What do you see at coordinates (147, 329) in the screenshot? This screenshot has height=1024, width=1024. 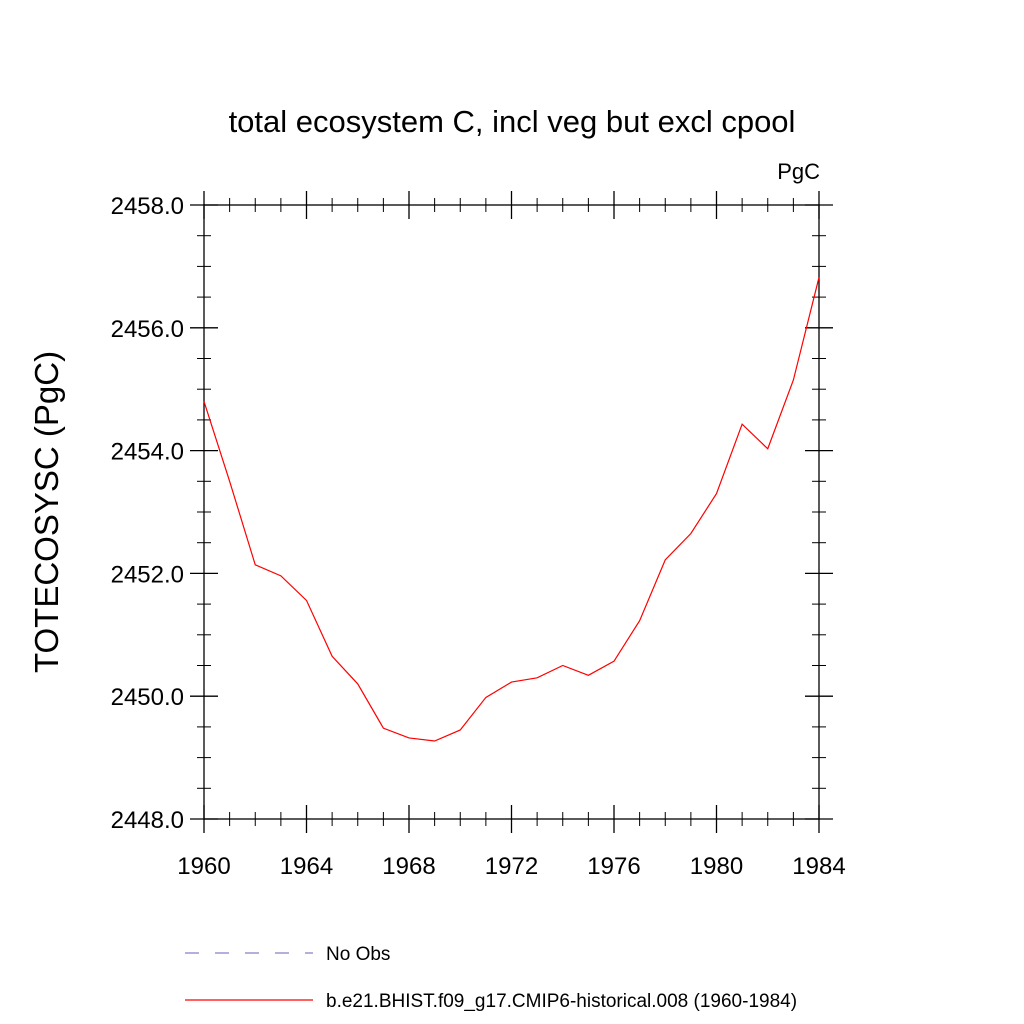 I see `y-tick-label: 2456.0` at bounding box center [147, 329].